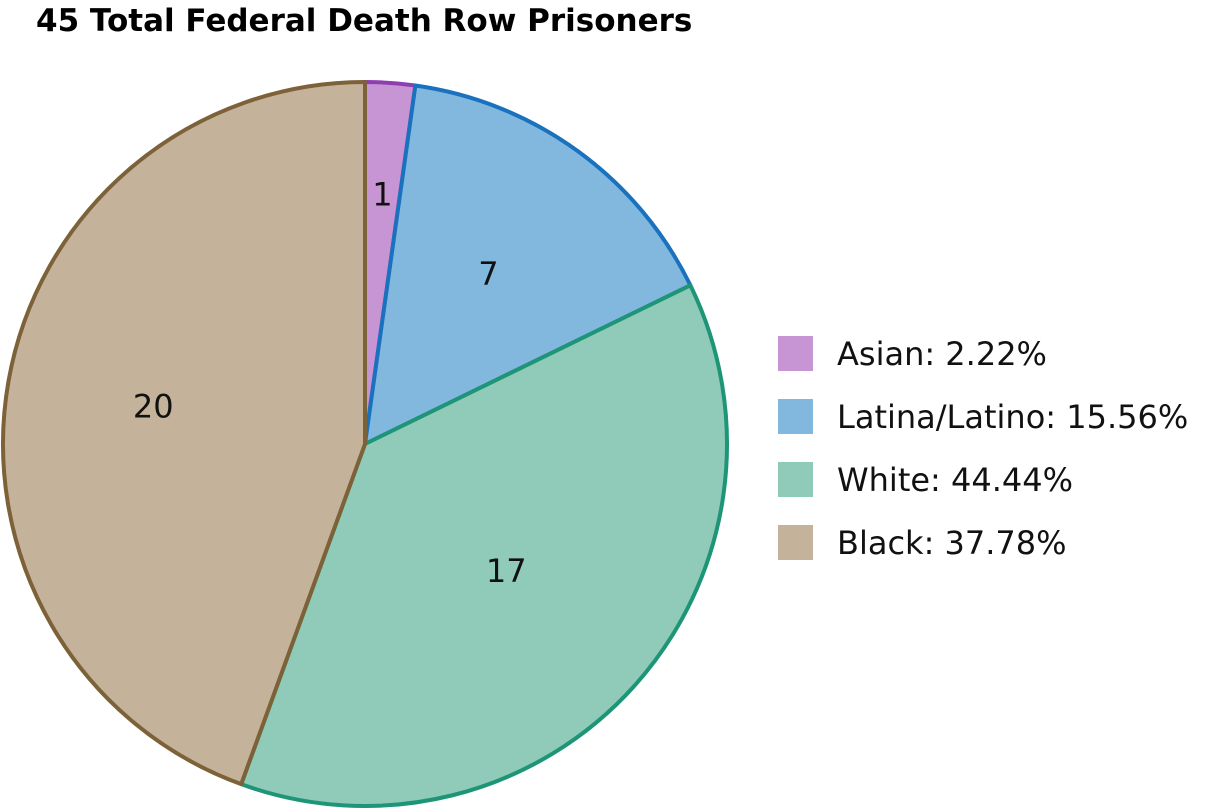 This screenshot has height=812, width=1212. I want to click on legend-swatch-black, so click(795, 542).